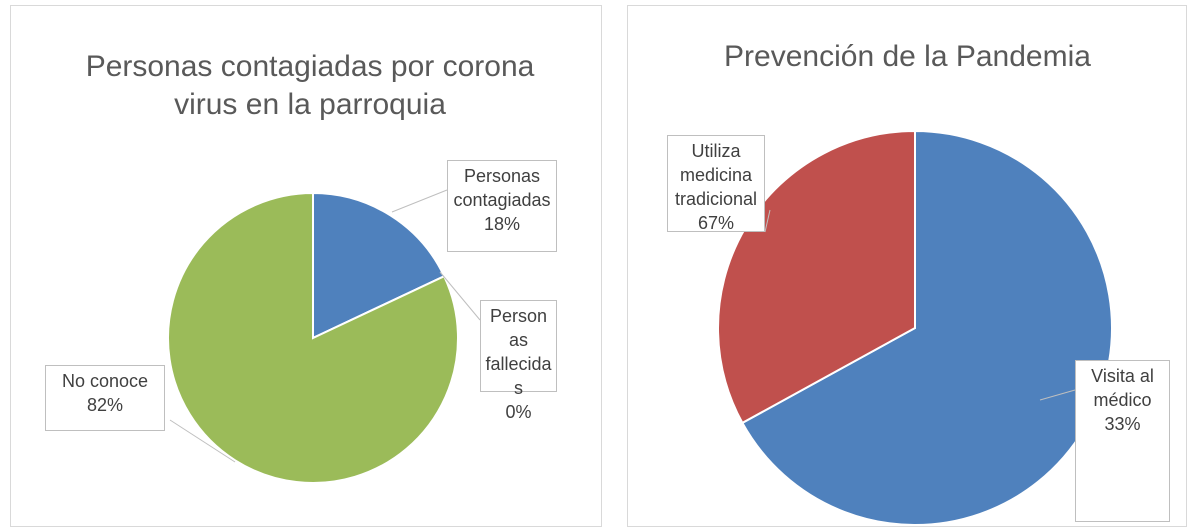 This screenshot has height=529, width=1192. Describe the element at coordinates (1122, 388) in the screenshot. I see `label-category: Visita al médico` at that location.